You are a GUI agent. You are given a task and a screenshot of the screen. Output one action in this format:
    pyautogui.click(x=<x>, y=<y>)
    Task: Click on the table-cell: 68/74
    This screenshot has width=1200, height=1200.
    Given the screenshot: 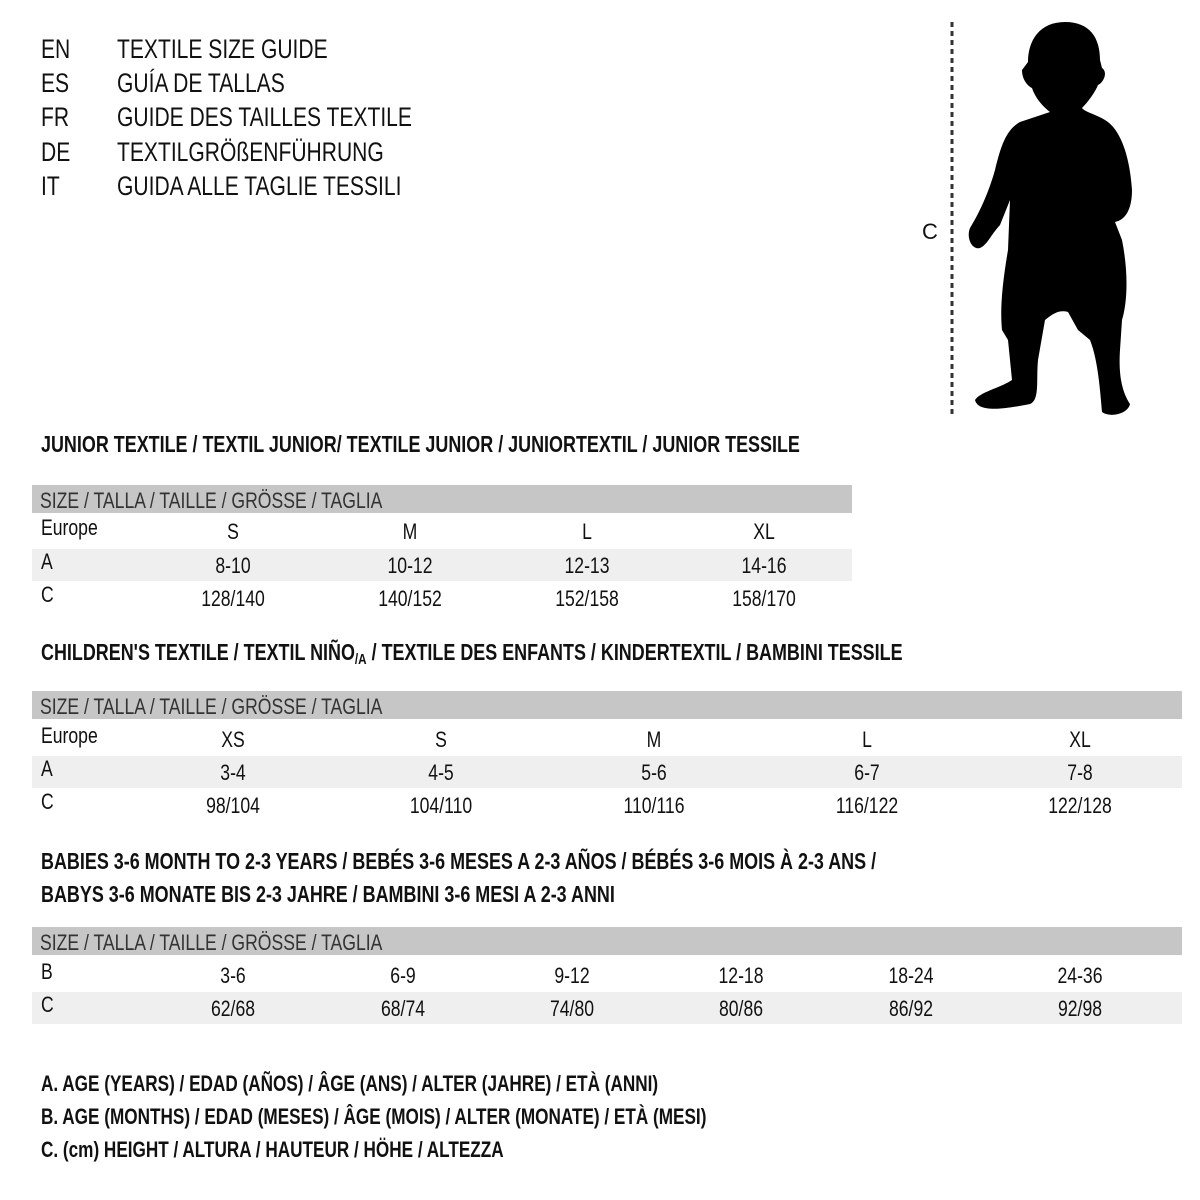 What is the action you would take?
    pyautogui.click(x=403, y=1008)
    